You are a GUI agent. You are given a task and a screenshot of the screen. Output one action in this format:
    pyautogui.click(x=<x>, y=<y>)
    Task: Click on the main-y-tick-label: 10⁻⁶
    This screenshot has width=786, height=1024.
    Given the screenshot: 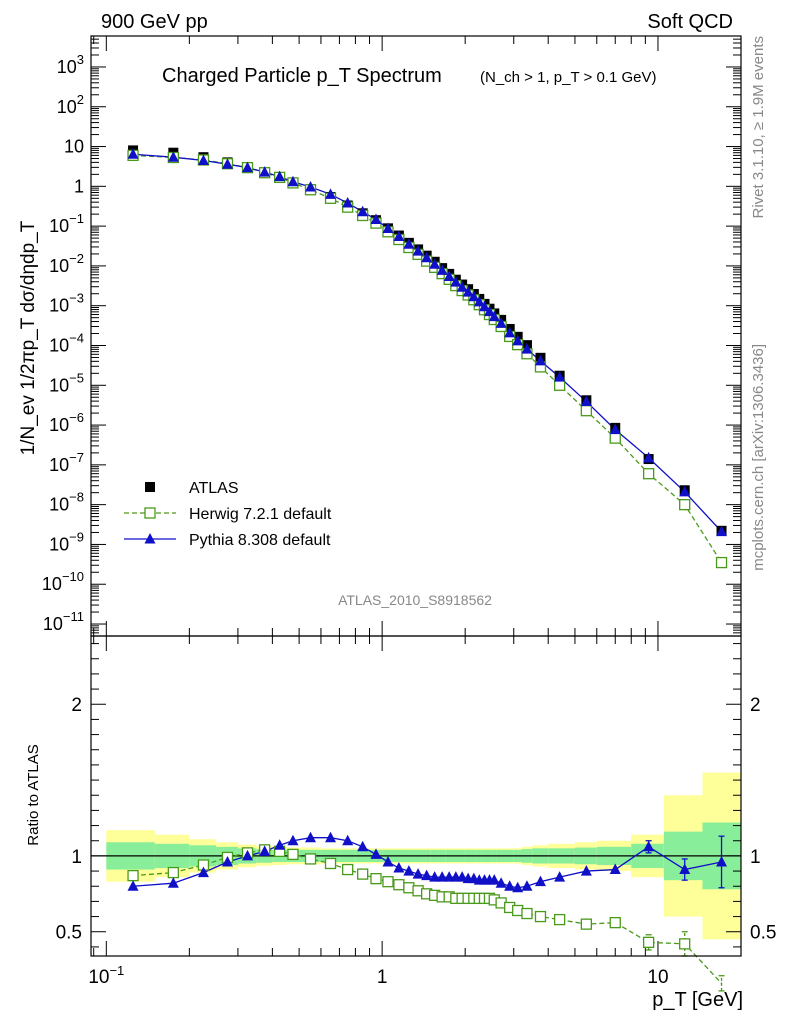 What is the action you would take?
    pyautogui.click(x=66, y=422)
    